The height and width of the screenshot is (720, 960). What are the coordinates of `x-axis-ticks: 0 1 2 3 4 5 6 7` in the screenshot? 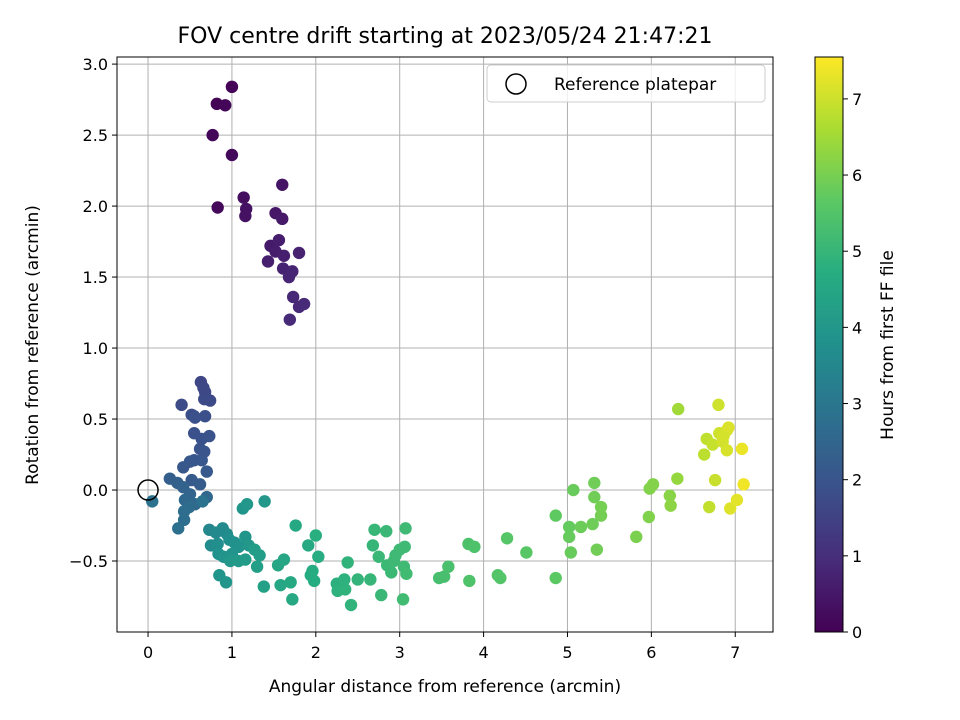 It's located at (441, 647).